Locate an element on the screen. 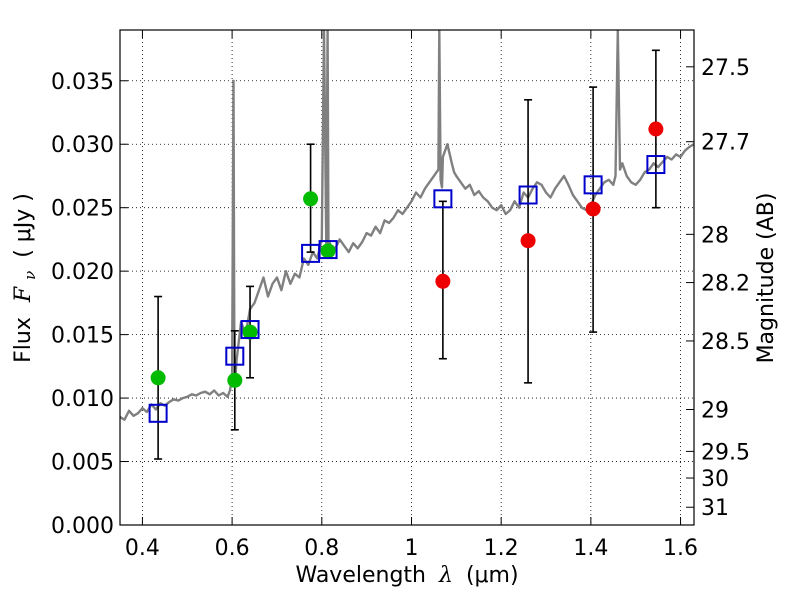  x-tick-label: 1.4 is located at coordinates (590, 548).